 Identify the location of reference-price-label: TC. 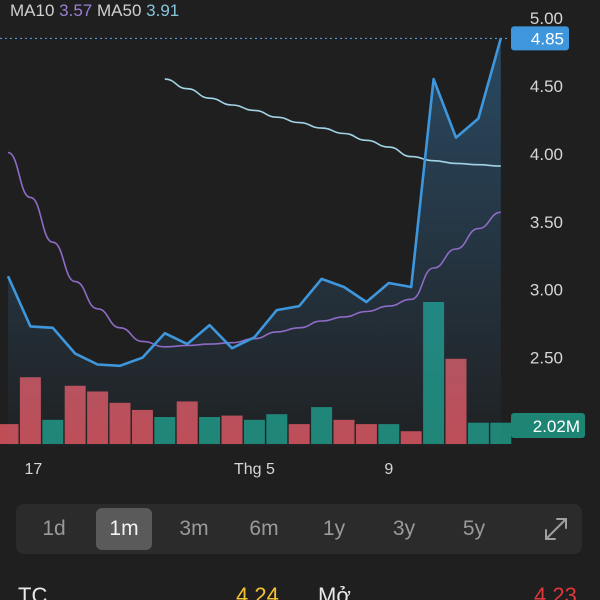
(33, 591).